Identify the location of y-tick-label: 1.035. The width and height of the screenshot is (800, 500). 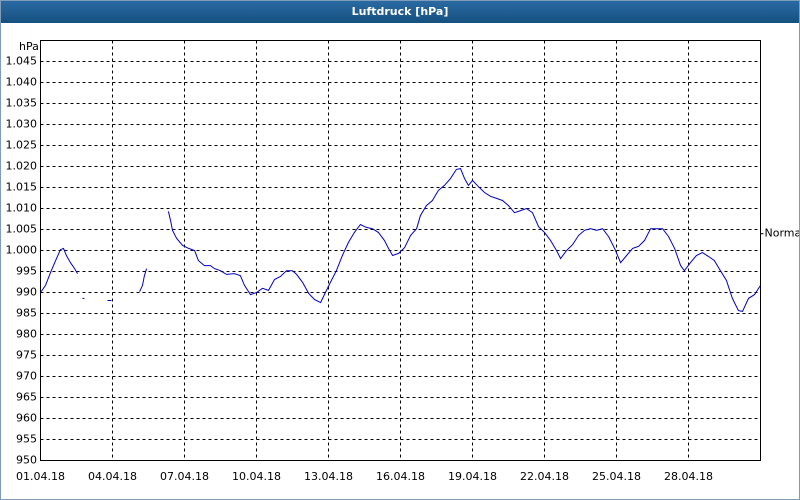
(22, 103).